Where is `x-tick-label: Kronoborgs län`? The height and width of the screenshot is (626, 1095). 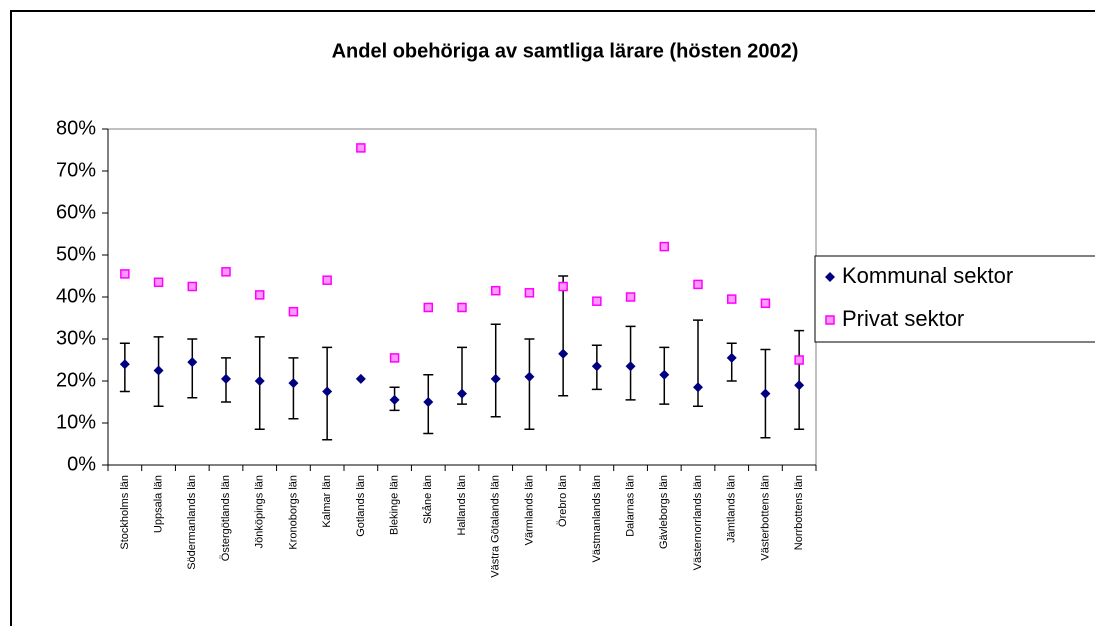
x-tick-label: Kronoborgs län is located at coordinates (293, 512).